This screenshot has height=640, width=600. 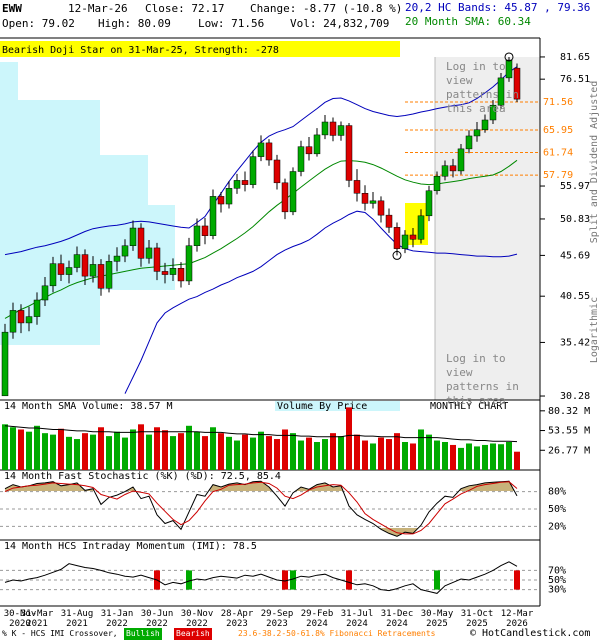 What do you see at coordinates (575, 219) in the screenshot?
I see `y-tick-label: 50.83` at bounding box center [575, 219].